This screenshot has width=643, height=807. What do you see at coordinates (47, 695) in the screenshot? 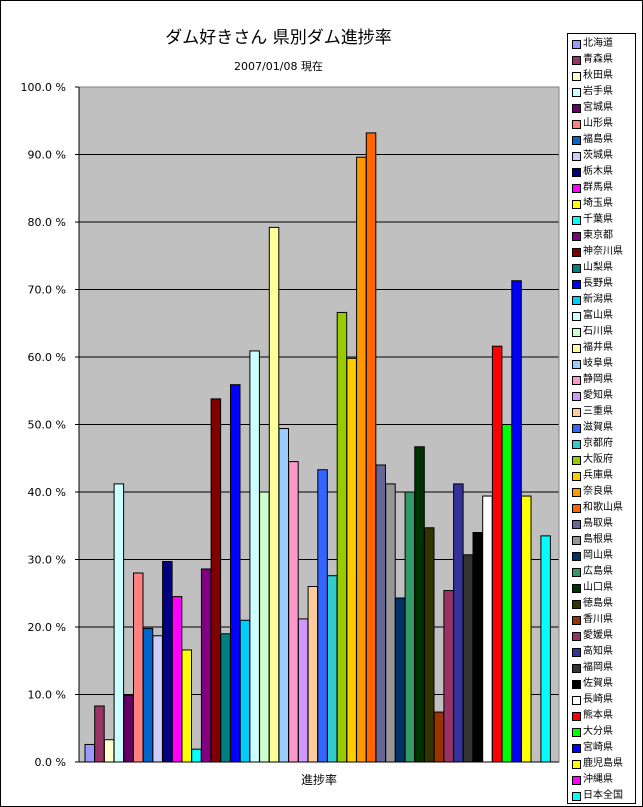
I see `y-tick-label: 10.0 %` at bounding box center [47, 695].